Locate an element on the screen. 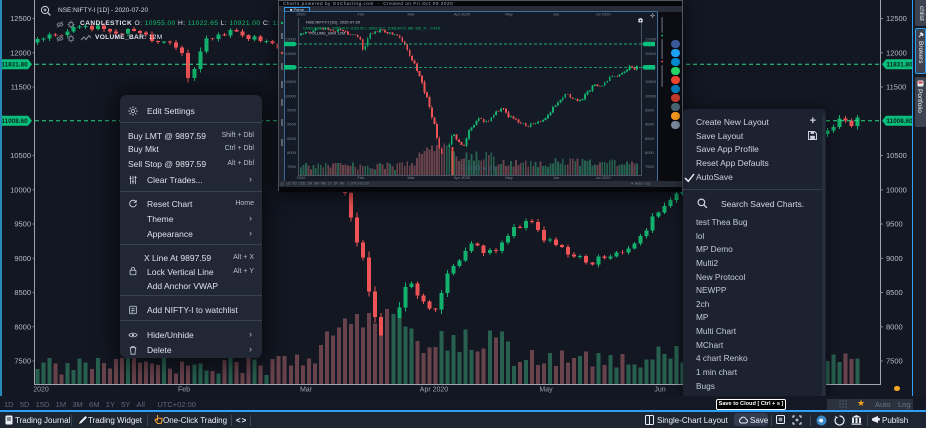 Image resolution: width=926 pixels, height=428 pixels. svg-text: Ⓢ GoCharting is located at coordinates (478, 168).